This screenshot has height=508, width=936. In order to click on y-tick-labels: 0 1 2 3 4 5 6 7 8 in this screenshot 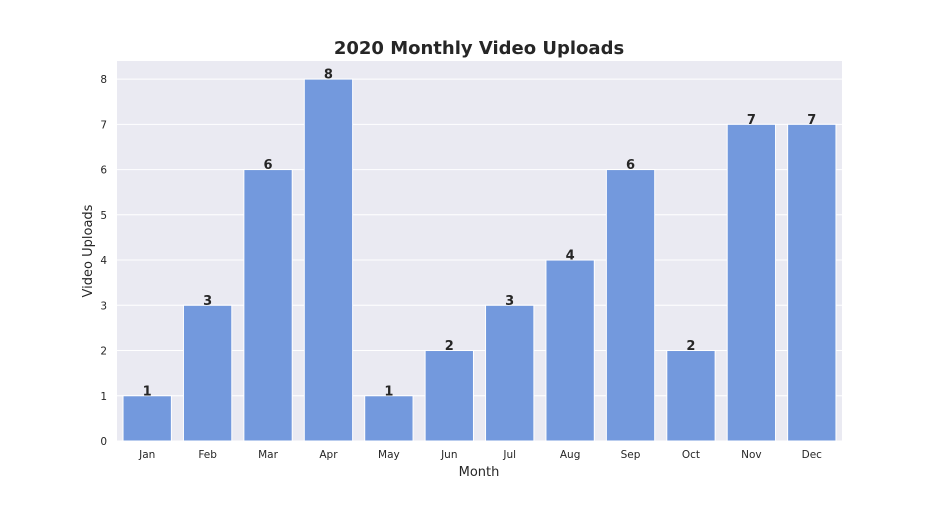, I will do `click(103, 261)`.